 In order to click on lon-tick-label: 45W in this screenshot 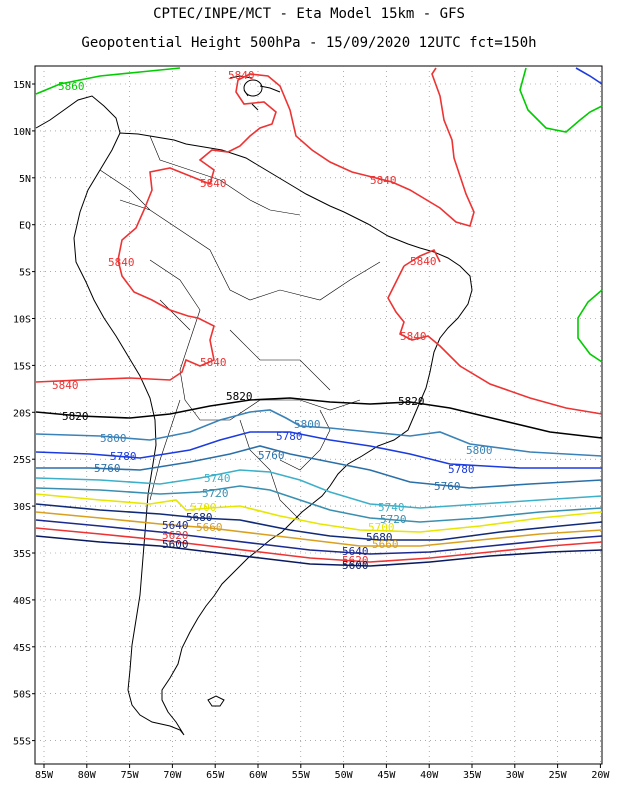, I will do `click(386, 775)`.